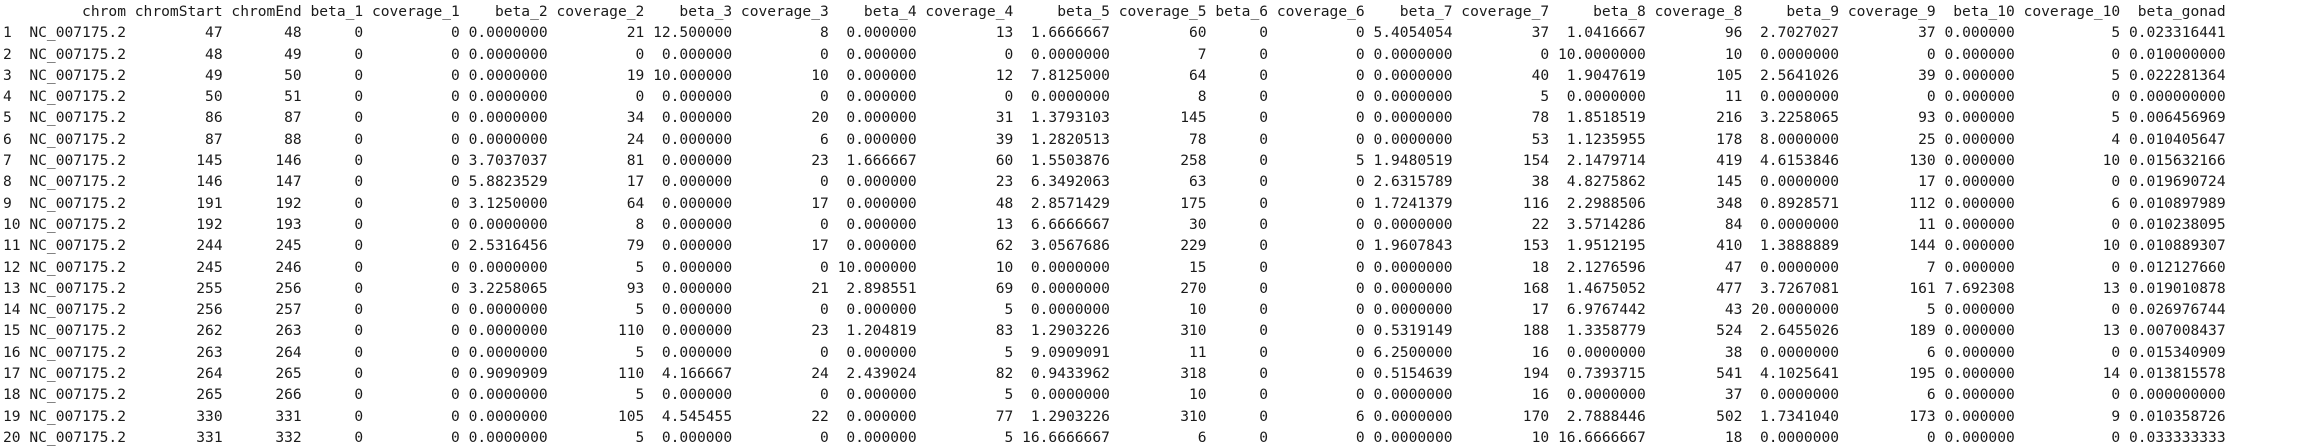  What do you see at coordinates (2177, 54) in the screenshot?
I see `cell-beta-gonad: 0.010000000` at bounding box center [2177, 54].